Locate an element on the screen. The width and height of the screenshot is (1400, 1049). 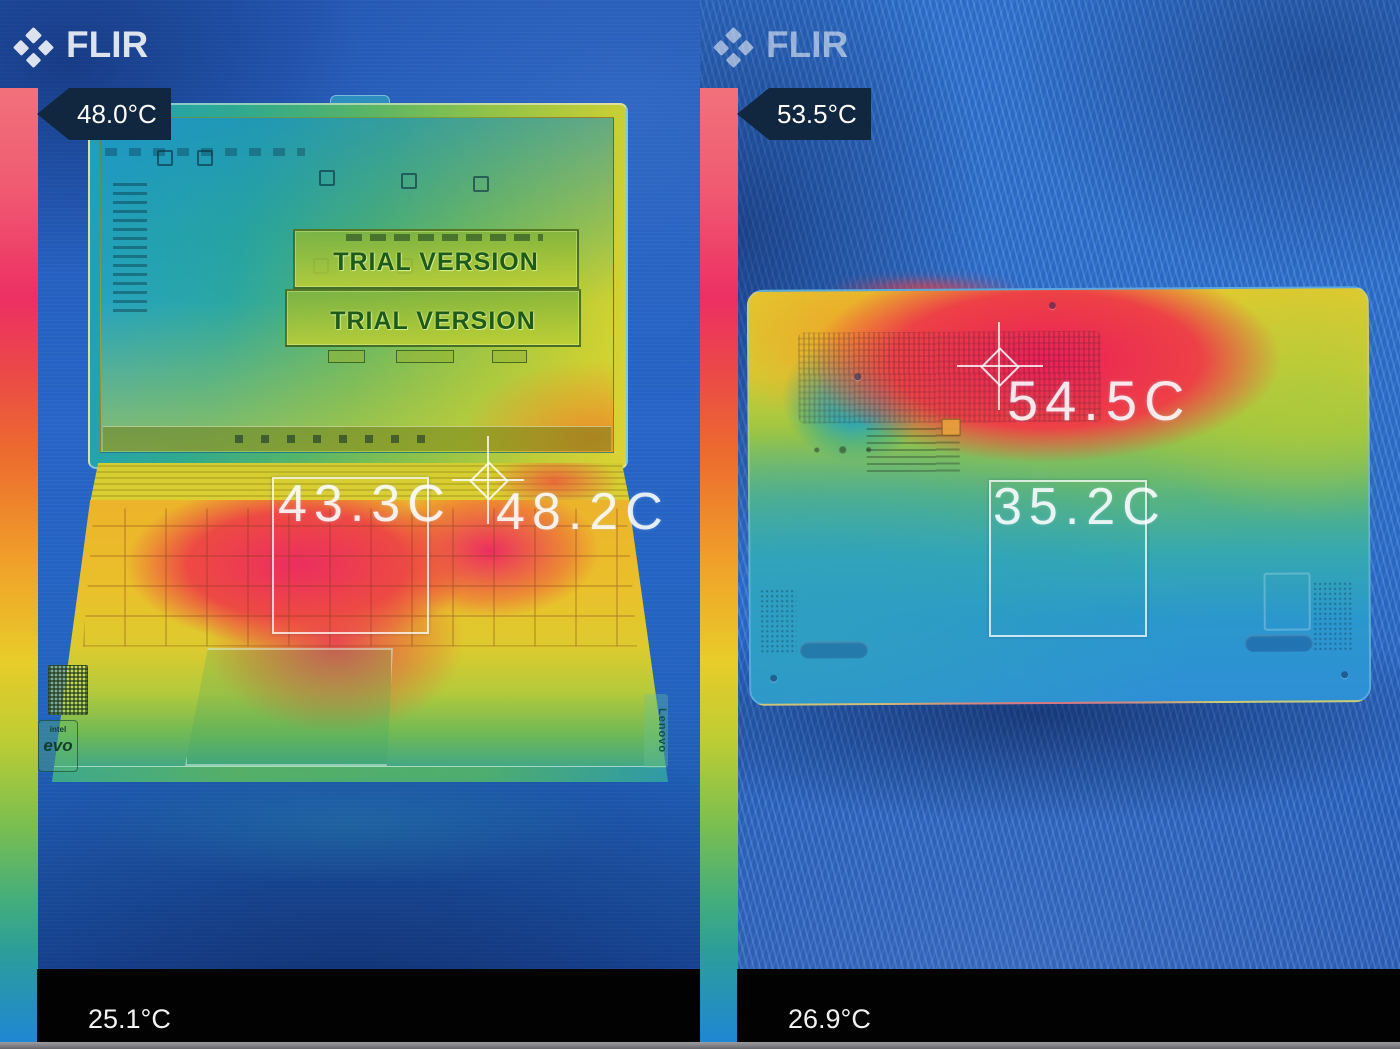
regulatory-icons is located at coordinates (842, 450).